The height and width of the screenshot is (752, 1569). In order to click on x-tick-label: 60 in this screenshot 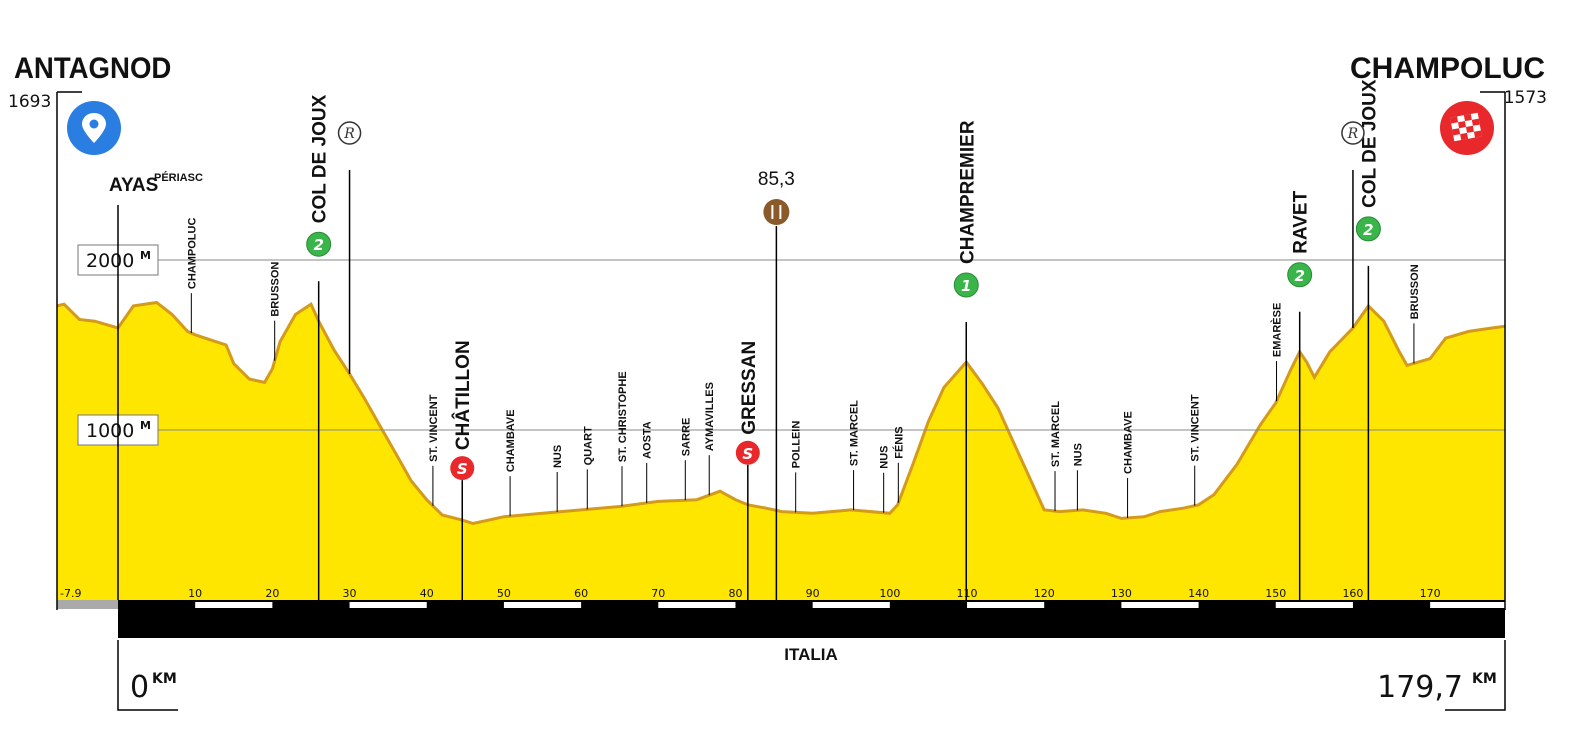, I will do `click(581, 593)`.